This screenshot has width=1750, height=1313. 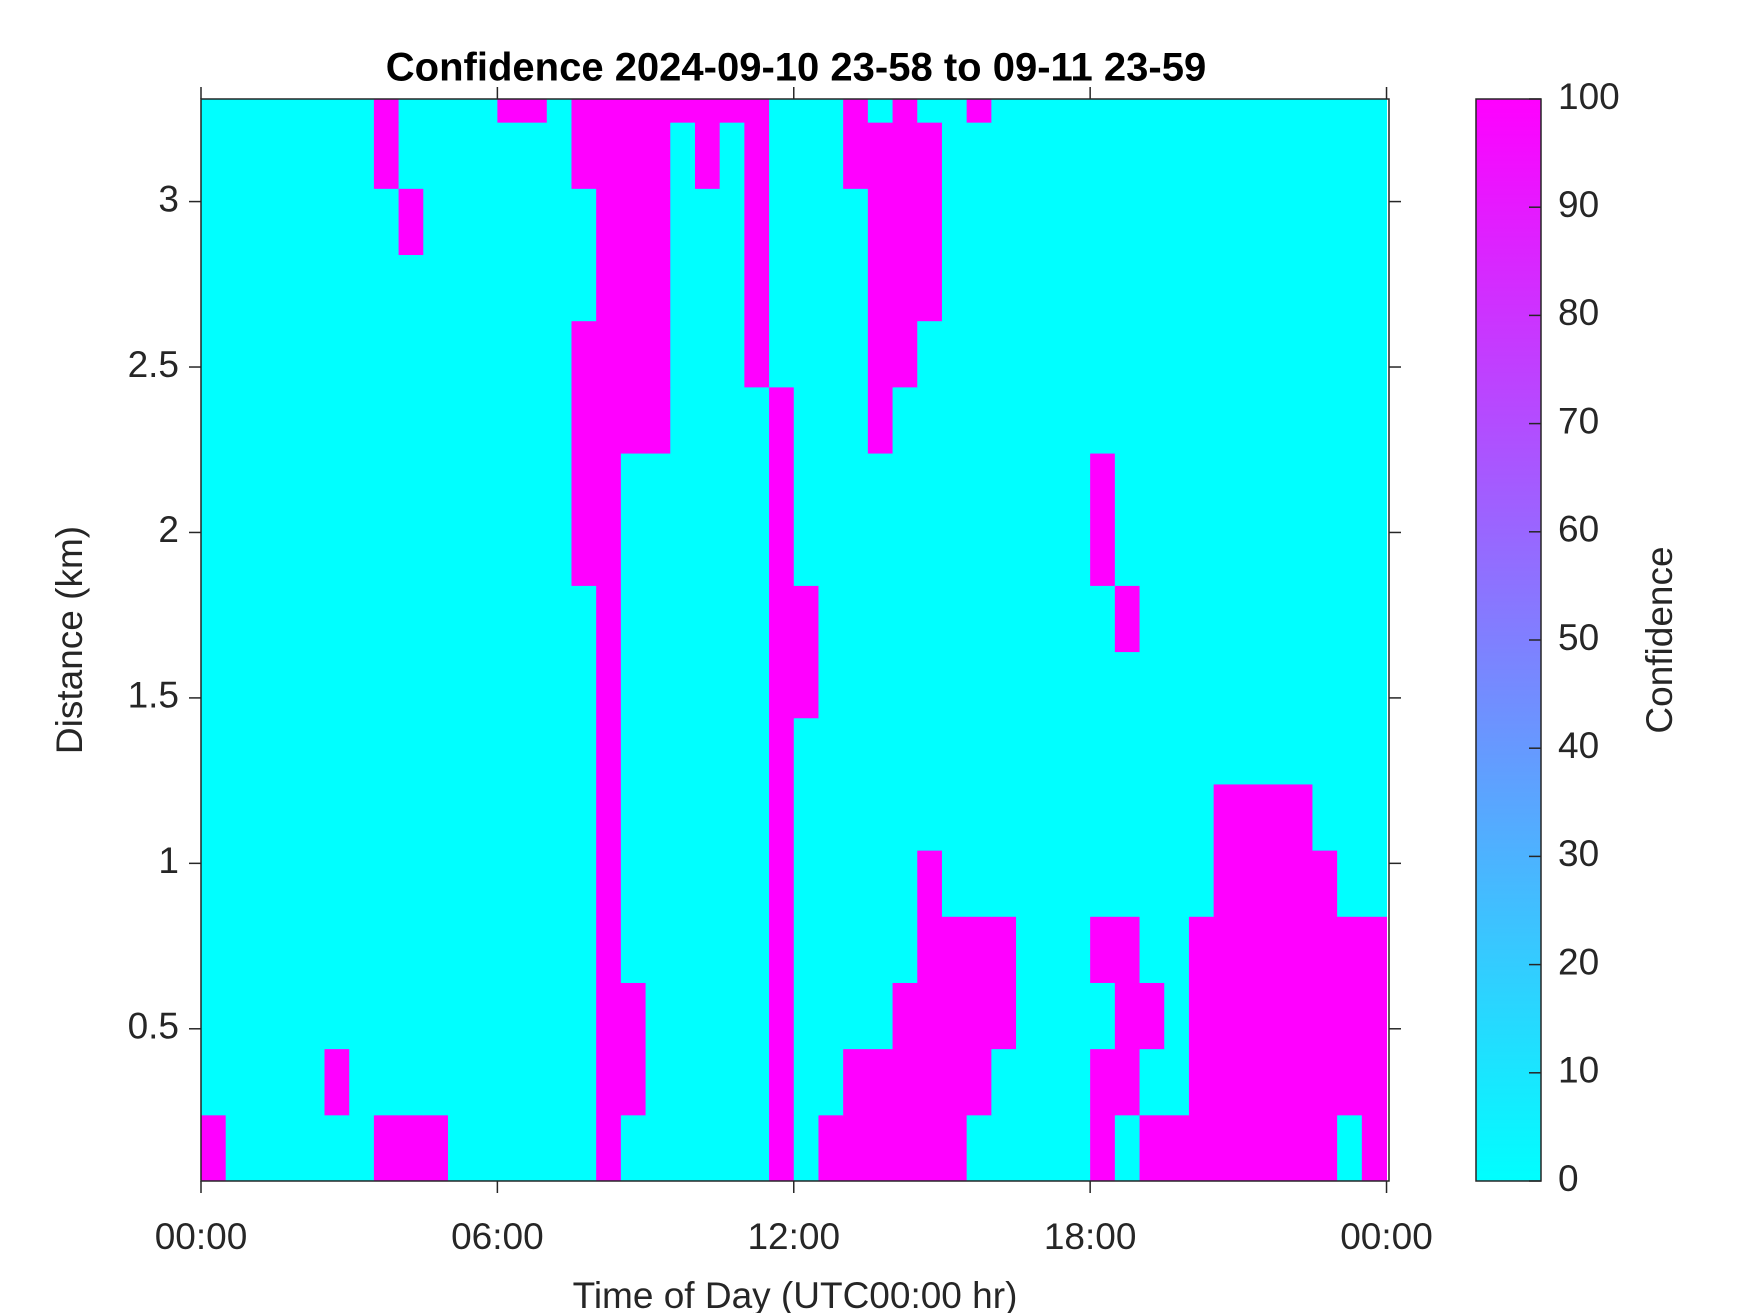 I want to click on x-tick-label: 00:00, so click(x=201, y=1236).